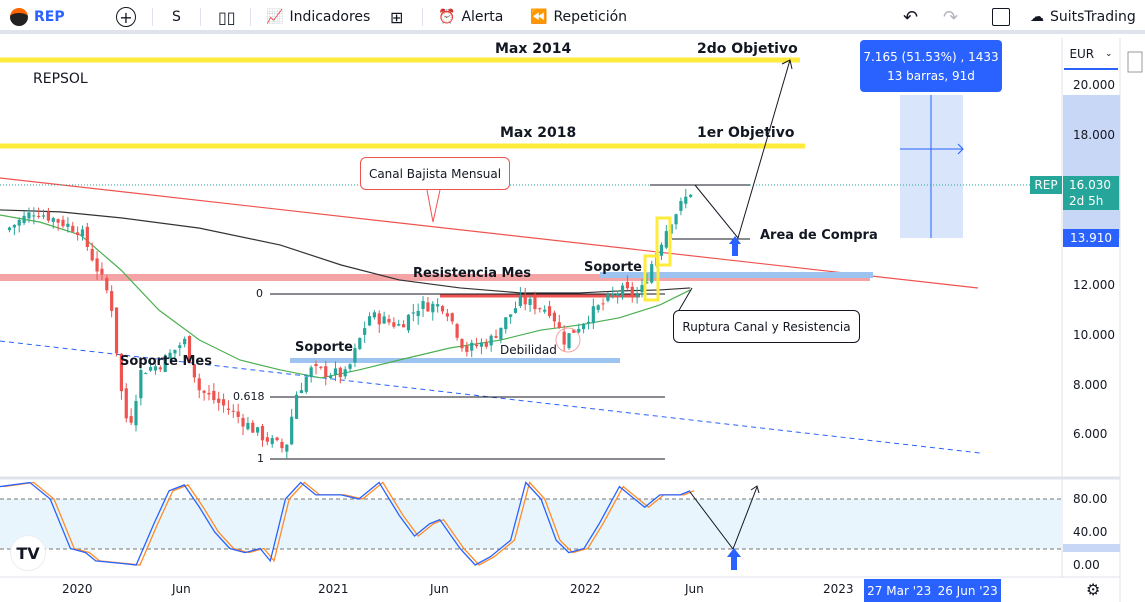 The width and height of the screenshot is (1145, 602). What do you see at coordinates (318, 17) in the screenshot?
I see `indicators-button: 📈 Indicadores` at bounding box center [318, 17].